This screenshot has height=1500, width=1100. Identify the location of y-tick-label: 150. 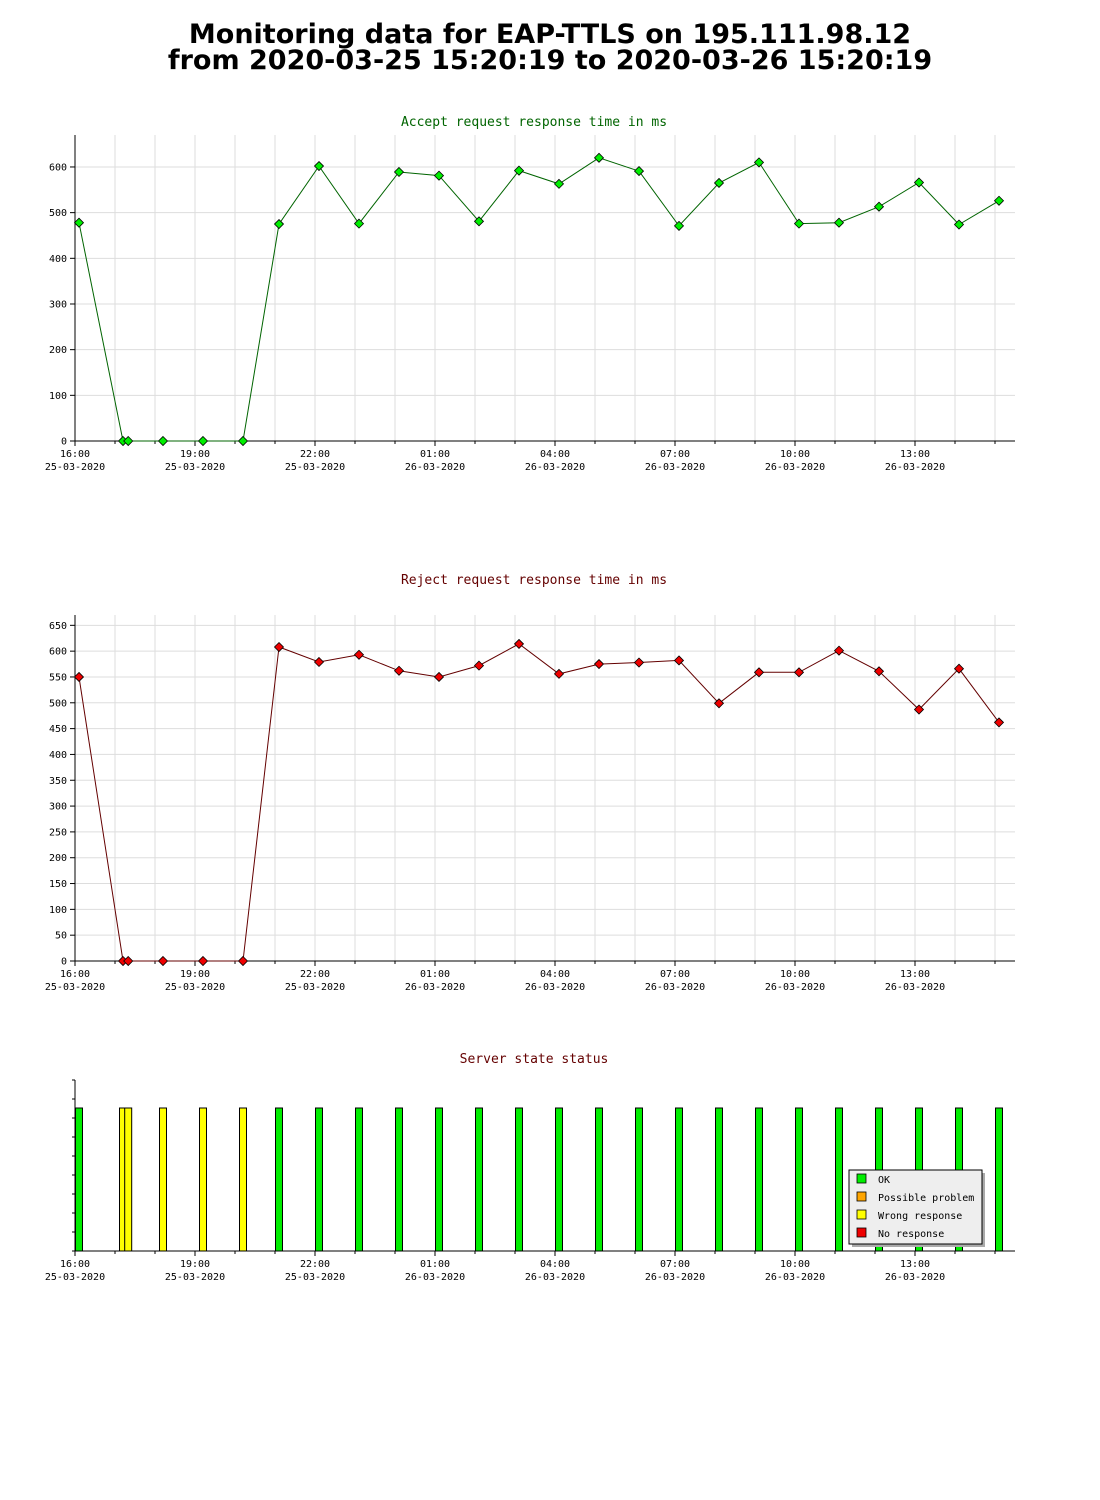
(58, 884).